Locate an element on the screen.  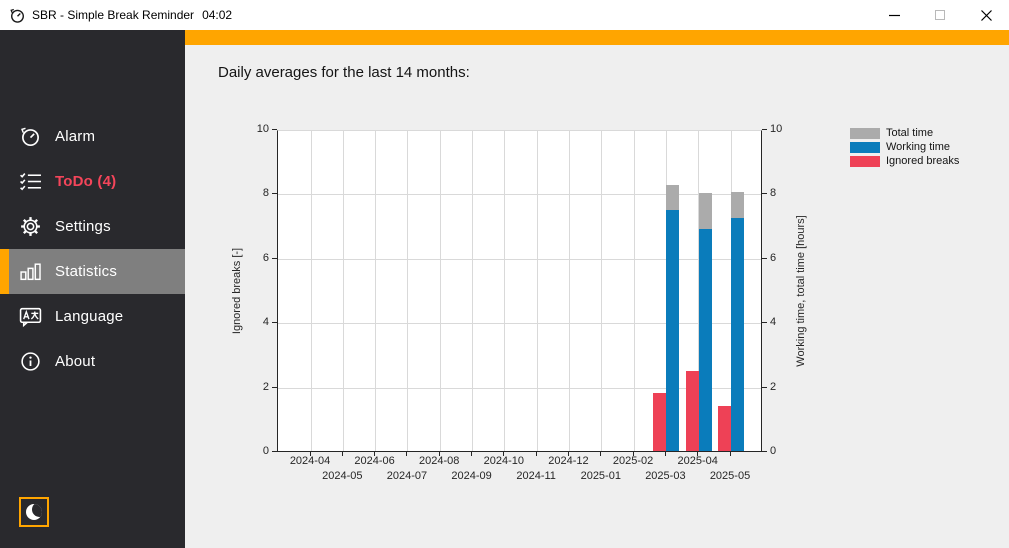
sidebar-item-statistics: Statistics is located at coordinates (92, 271).